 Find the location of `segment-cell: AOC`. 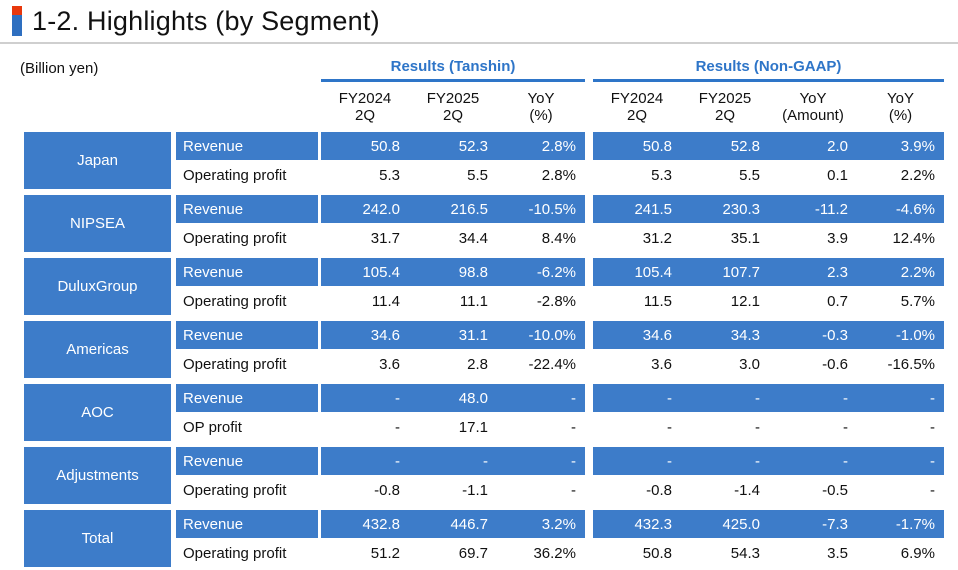

segment-cell: AOC is located at coordinates (97, 412).